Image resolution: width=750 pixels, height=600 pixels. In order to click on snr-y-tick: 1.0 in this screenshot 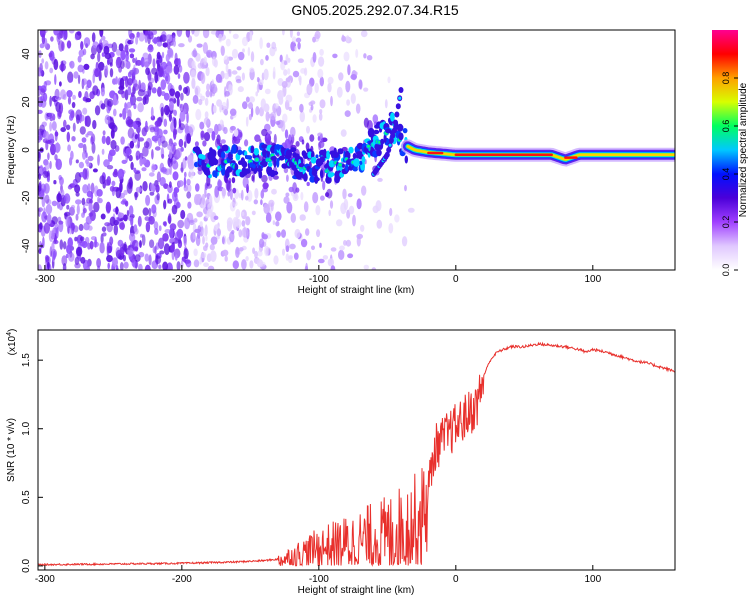, I will do `click(32, 428)`.